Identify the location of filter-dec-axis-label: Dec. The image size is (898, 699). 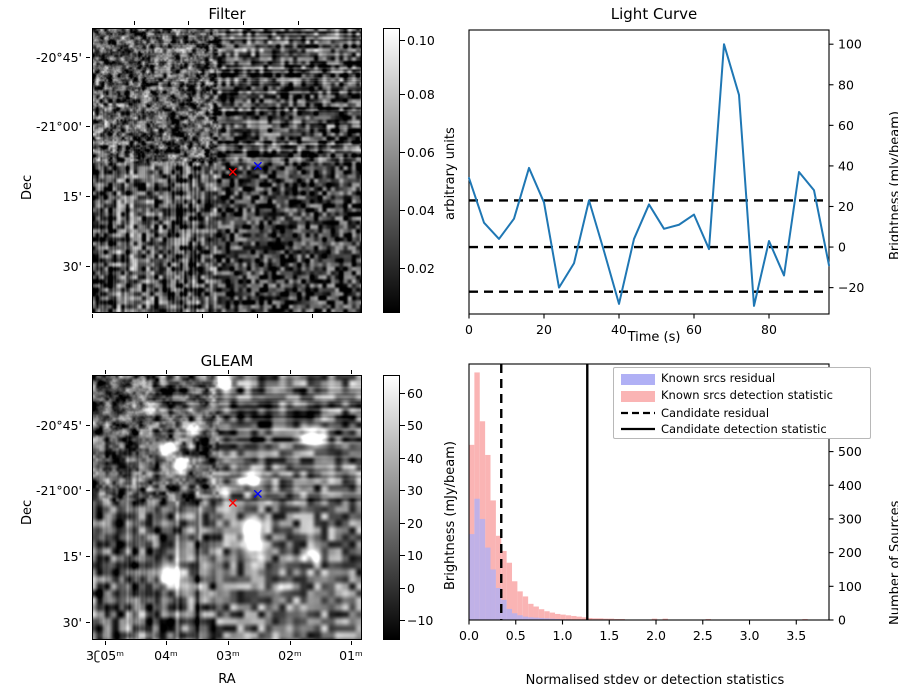
(27, 187).